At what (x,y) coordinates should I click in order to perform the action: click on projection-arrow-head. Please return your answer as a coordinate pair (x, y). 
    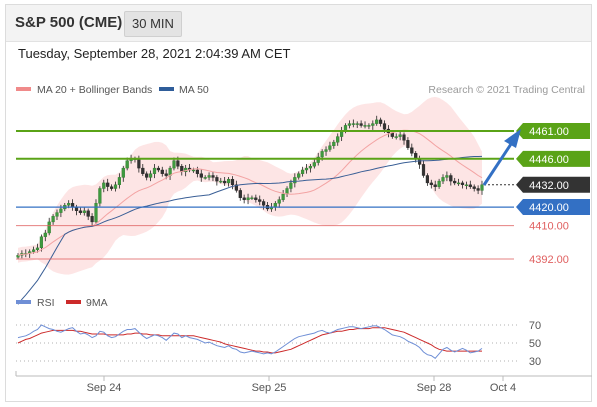
    Looking at the image, I should click on (512, 138).